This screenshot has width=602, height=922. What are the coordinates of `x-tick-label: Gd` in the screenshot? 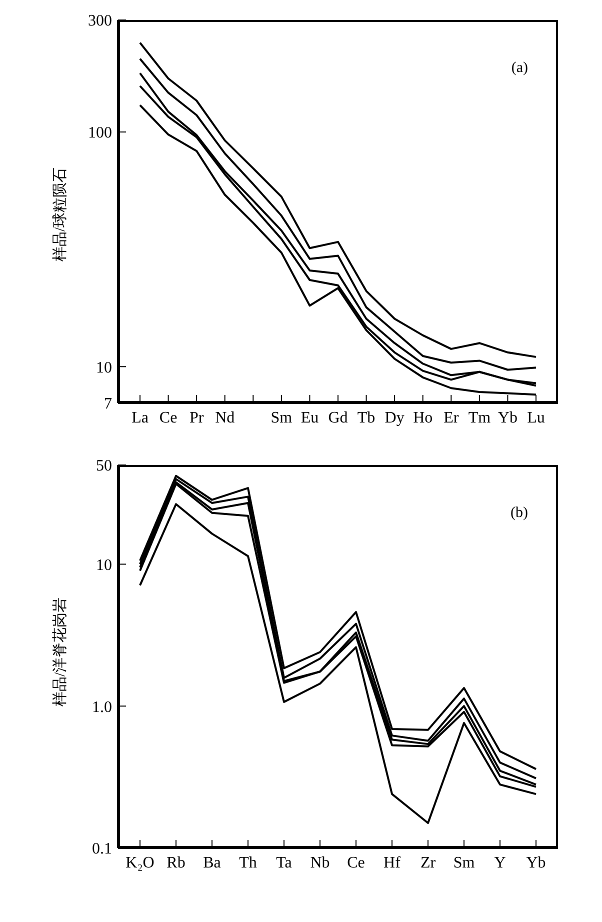 It's located at (338, 417).